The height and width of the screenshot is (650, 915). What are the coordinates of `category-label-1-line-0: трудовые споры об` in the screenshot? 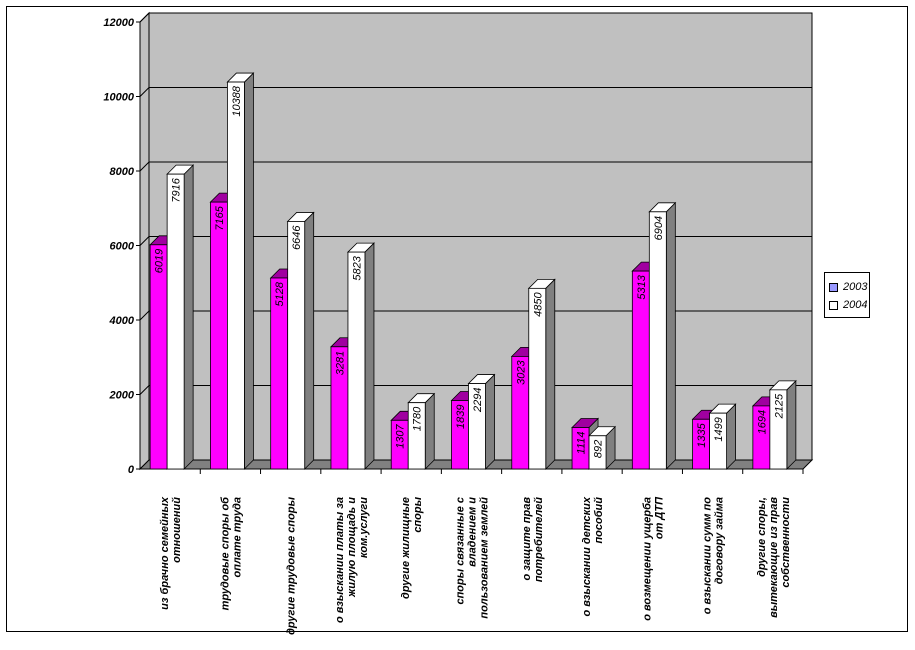 It's located at (225, 553).